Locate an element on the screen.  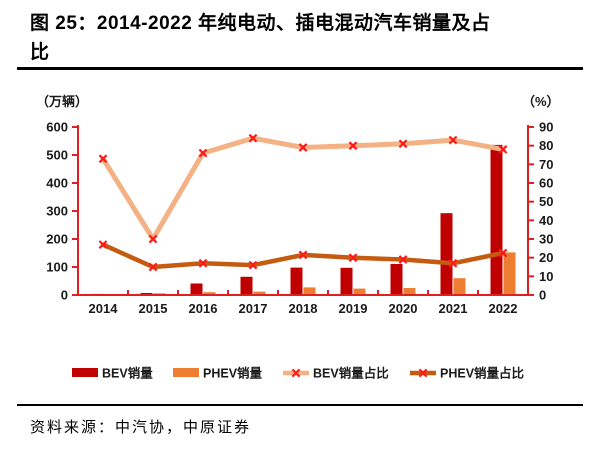
phev-bars is located at coordinates (309, 273).